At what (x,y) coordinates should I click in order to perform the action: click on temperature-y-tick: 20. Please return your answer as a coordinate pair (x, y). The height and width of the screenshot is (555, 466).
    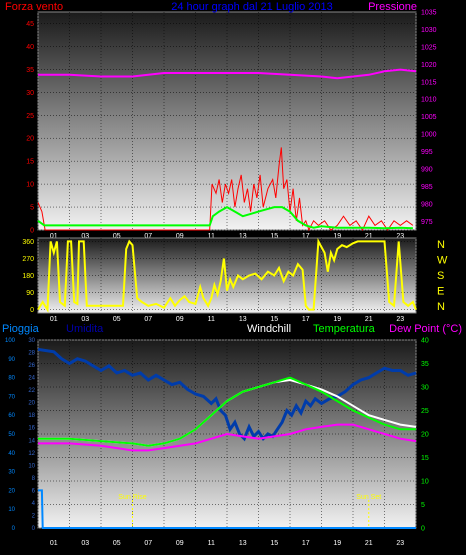
    Looking at the image, I should click on (425, 435).